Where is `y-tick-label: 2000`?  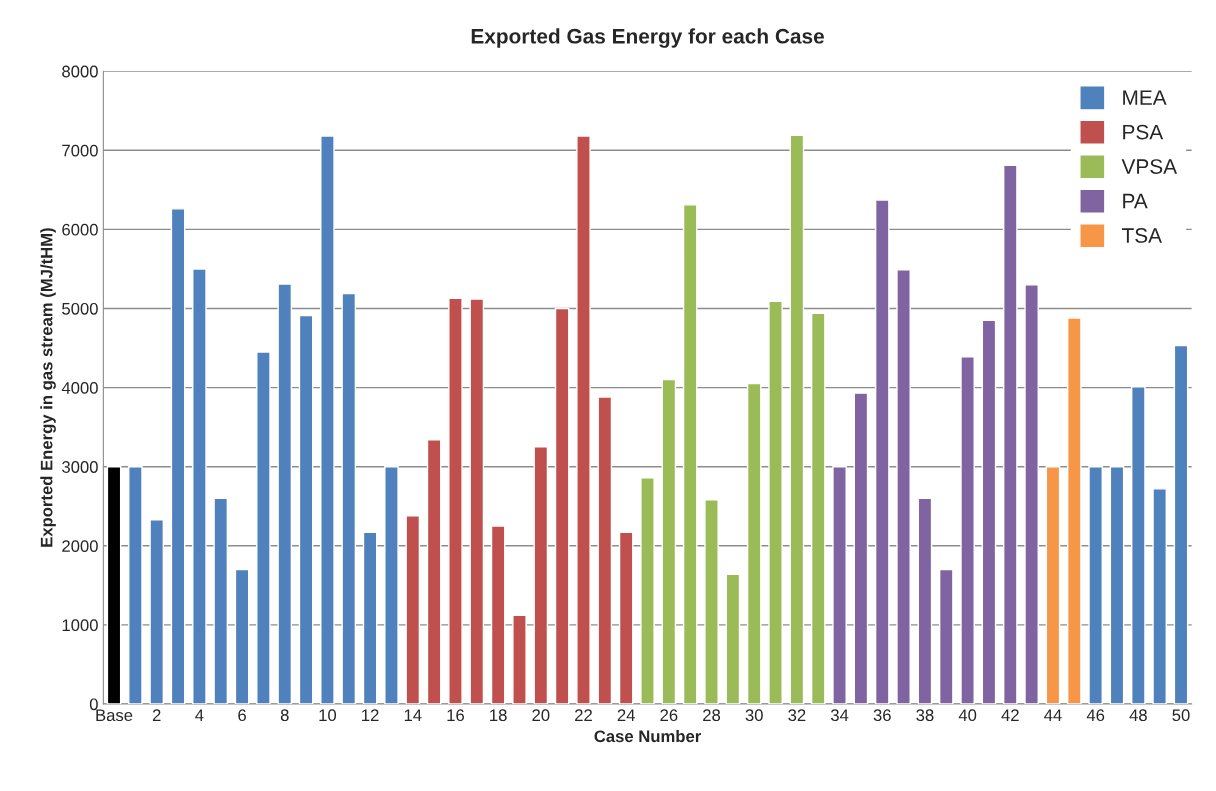
y-tick-label: 2000 is located at coordinates (80, 546).